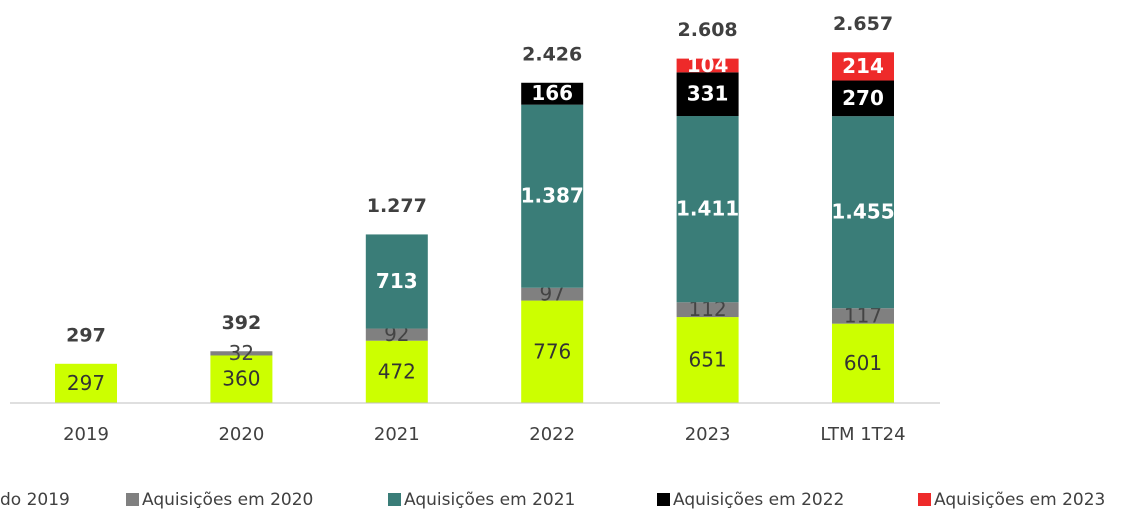 The width and height of the screenshot is (1146, 518). Describe the element at coordinates (552, 434) in the screenshot. I see `x-tick-label: 2022` at that location.